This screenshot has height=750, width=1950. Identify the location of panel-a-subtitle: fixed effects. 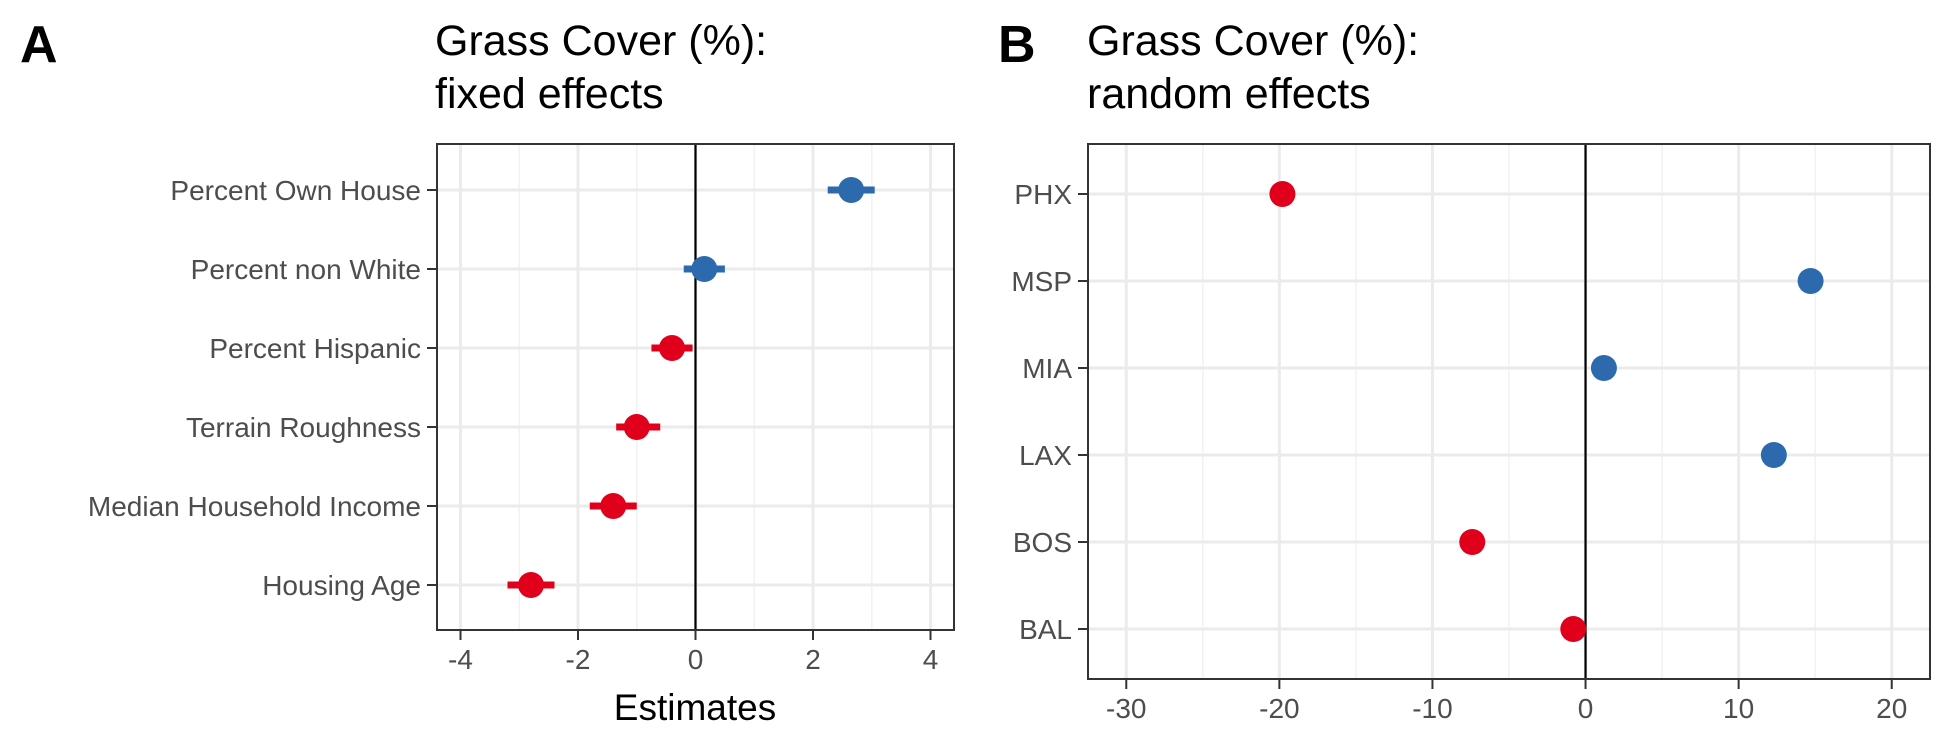
(549, 94).